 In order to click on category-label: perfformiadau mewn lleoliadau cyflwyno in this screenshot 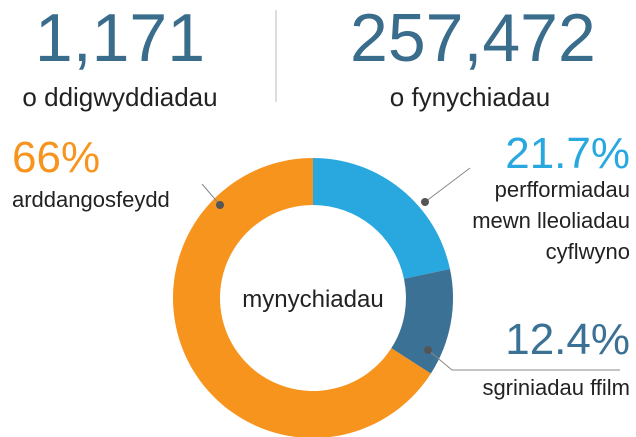, I will do `click(551, 220)`.